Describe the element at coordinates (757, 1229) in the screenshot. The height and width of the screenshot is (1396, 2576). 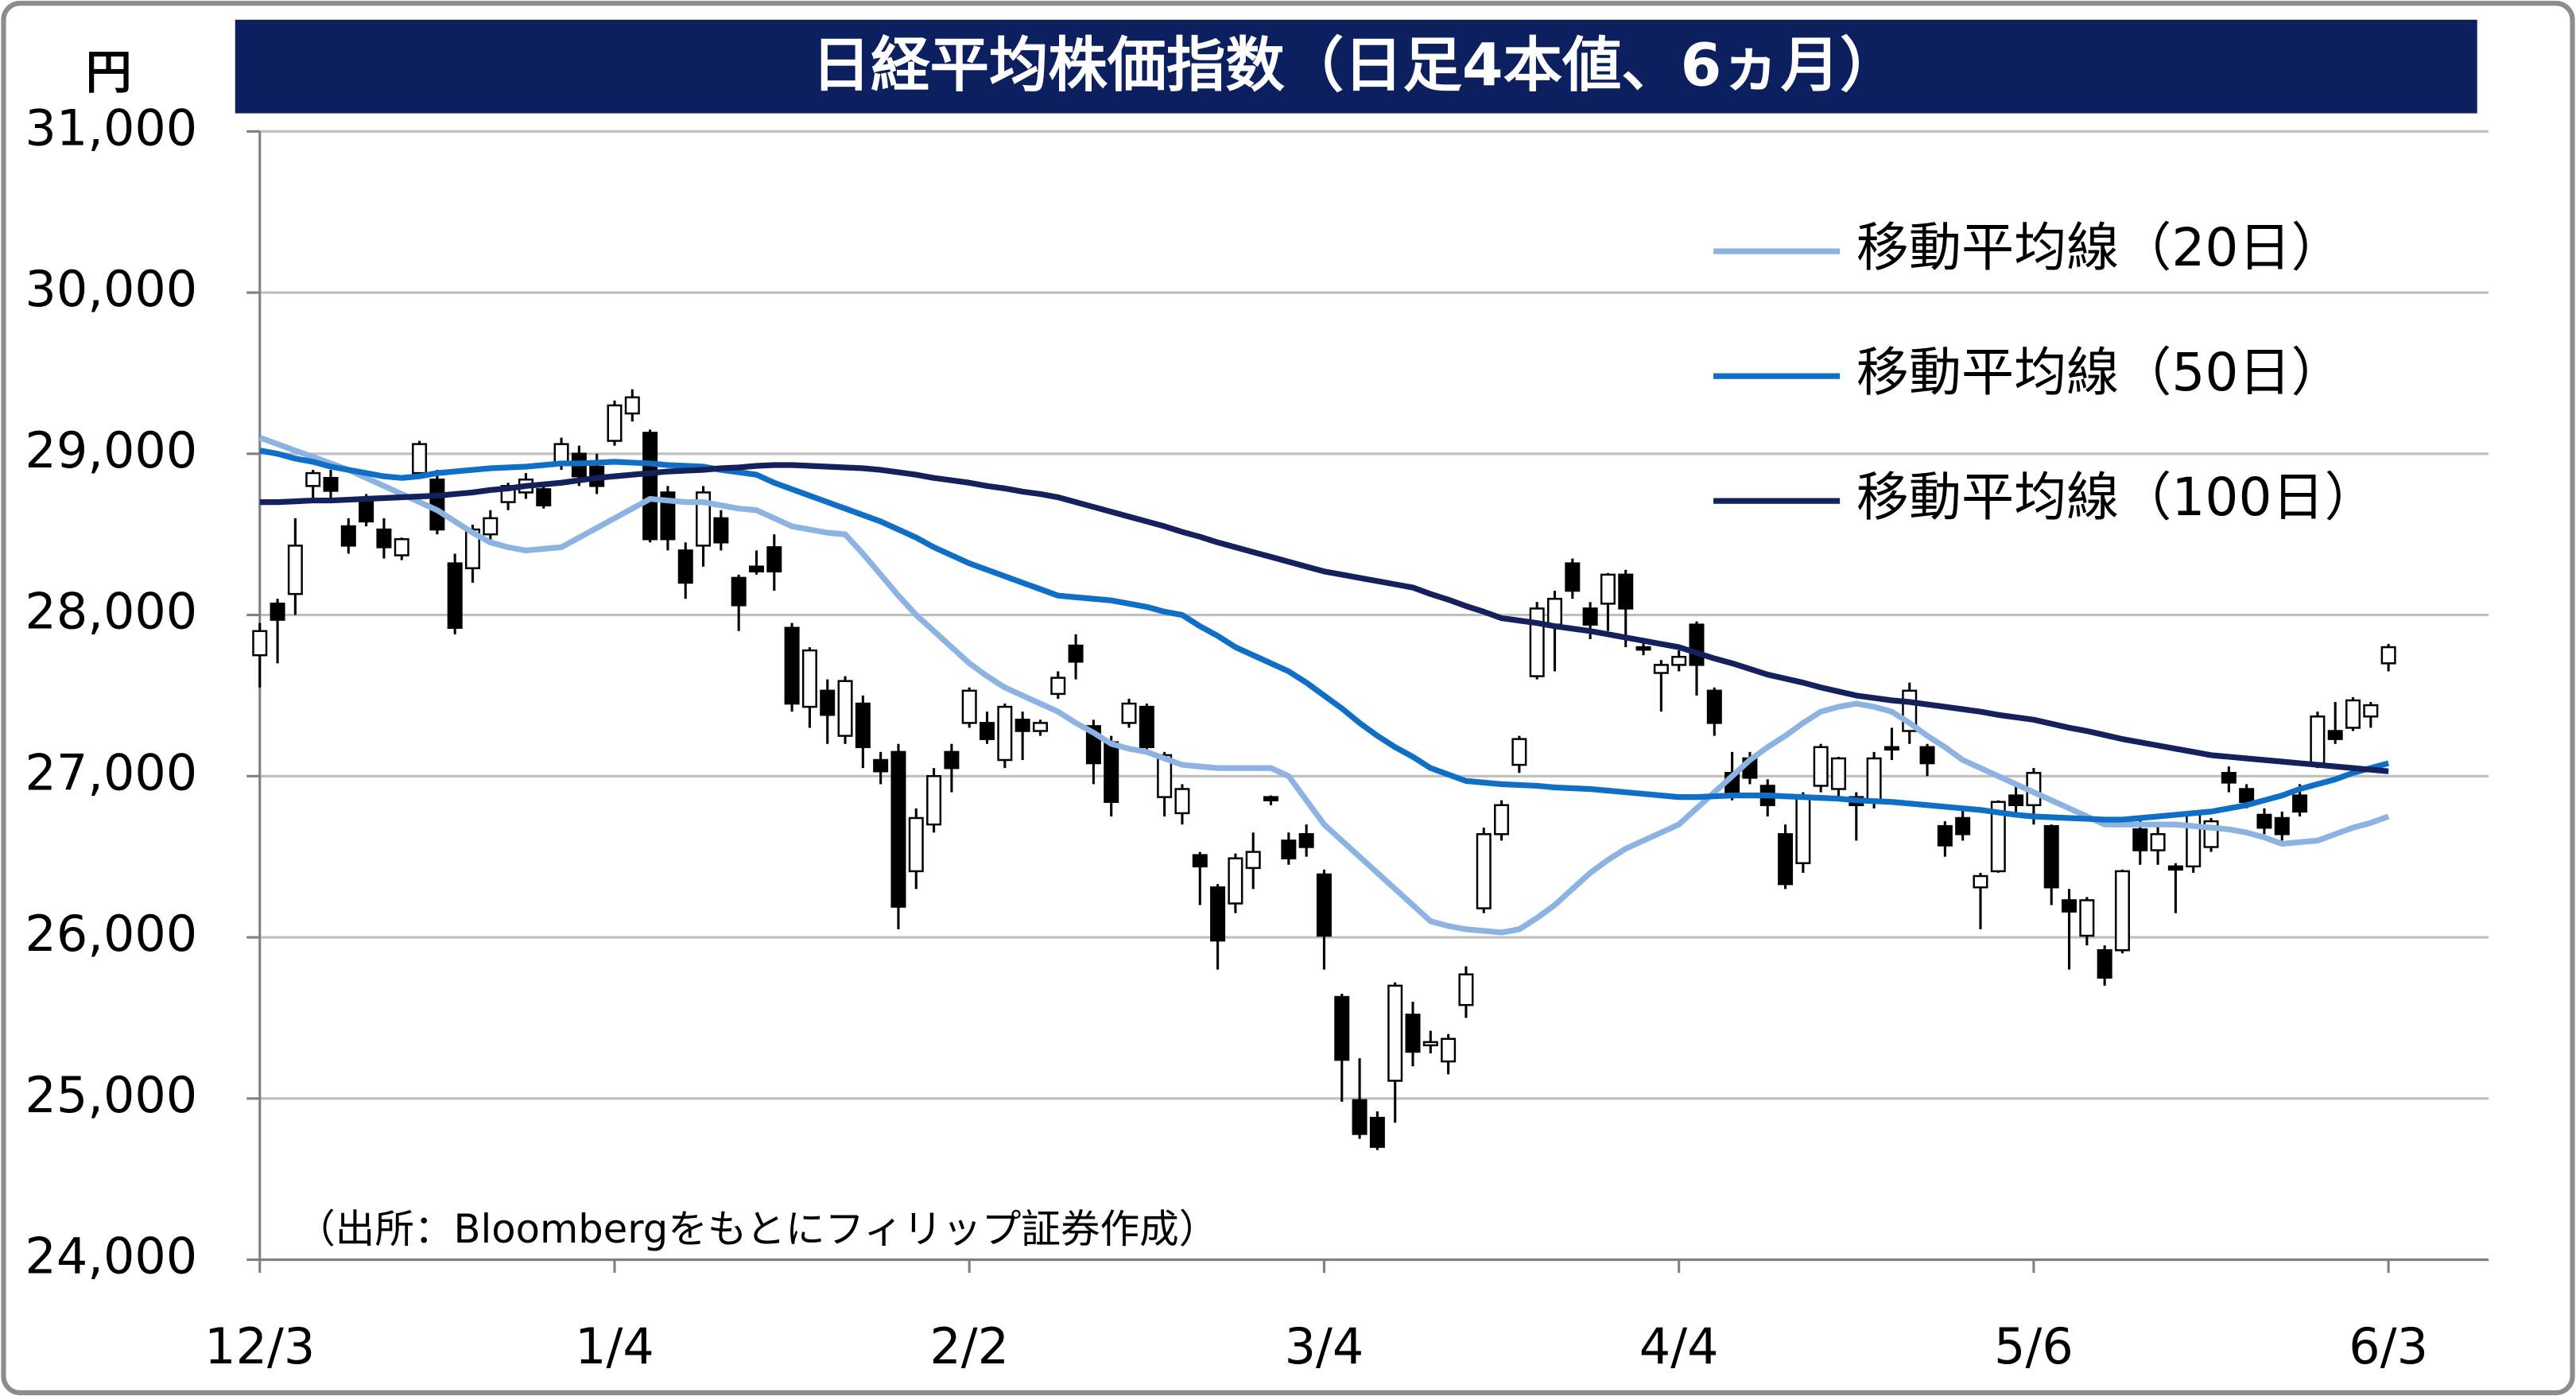
I see `source-note: （出所：Bloombergをもとにフィリップ証券作成）` at that location.